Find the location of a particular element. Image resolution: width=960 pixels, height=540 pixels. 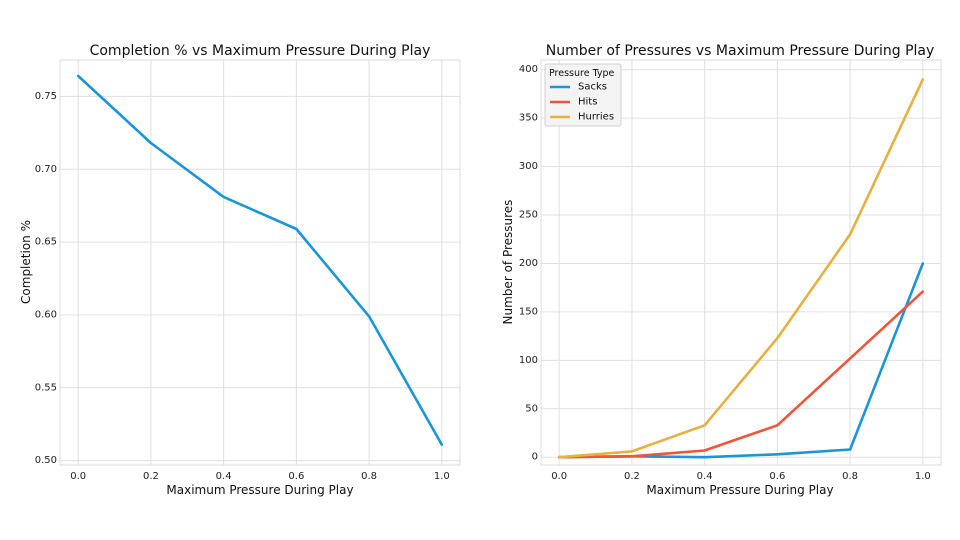

y-tick-label: 0.55 is located at coordinates (46, 387).